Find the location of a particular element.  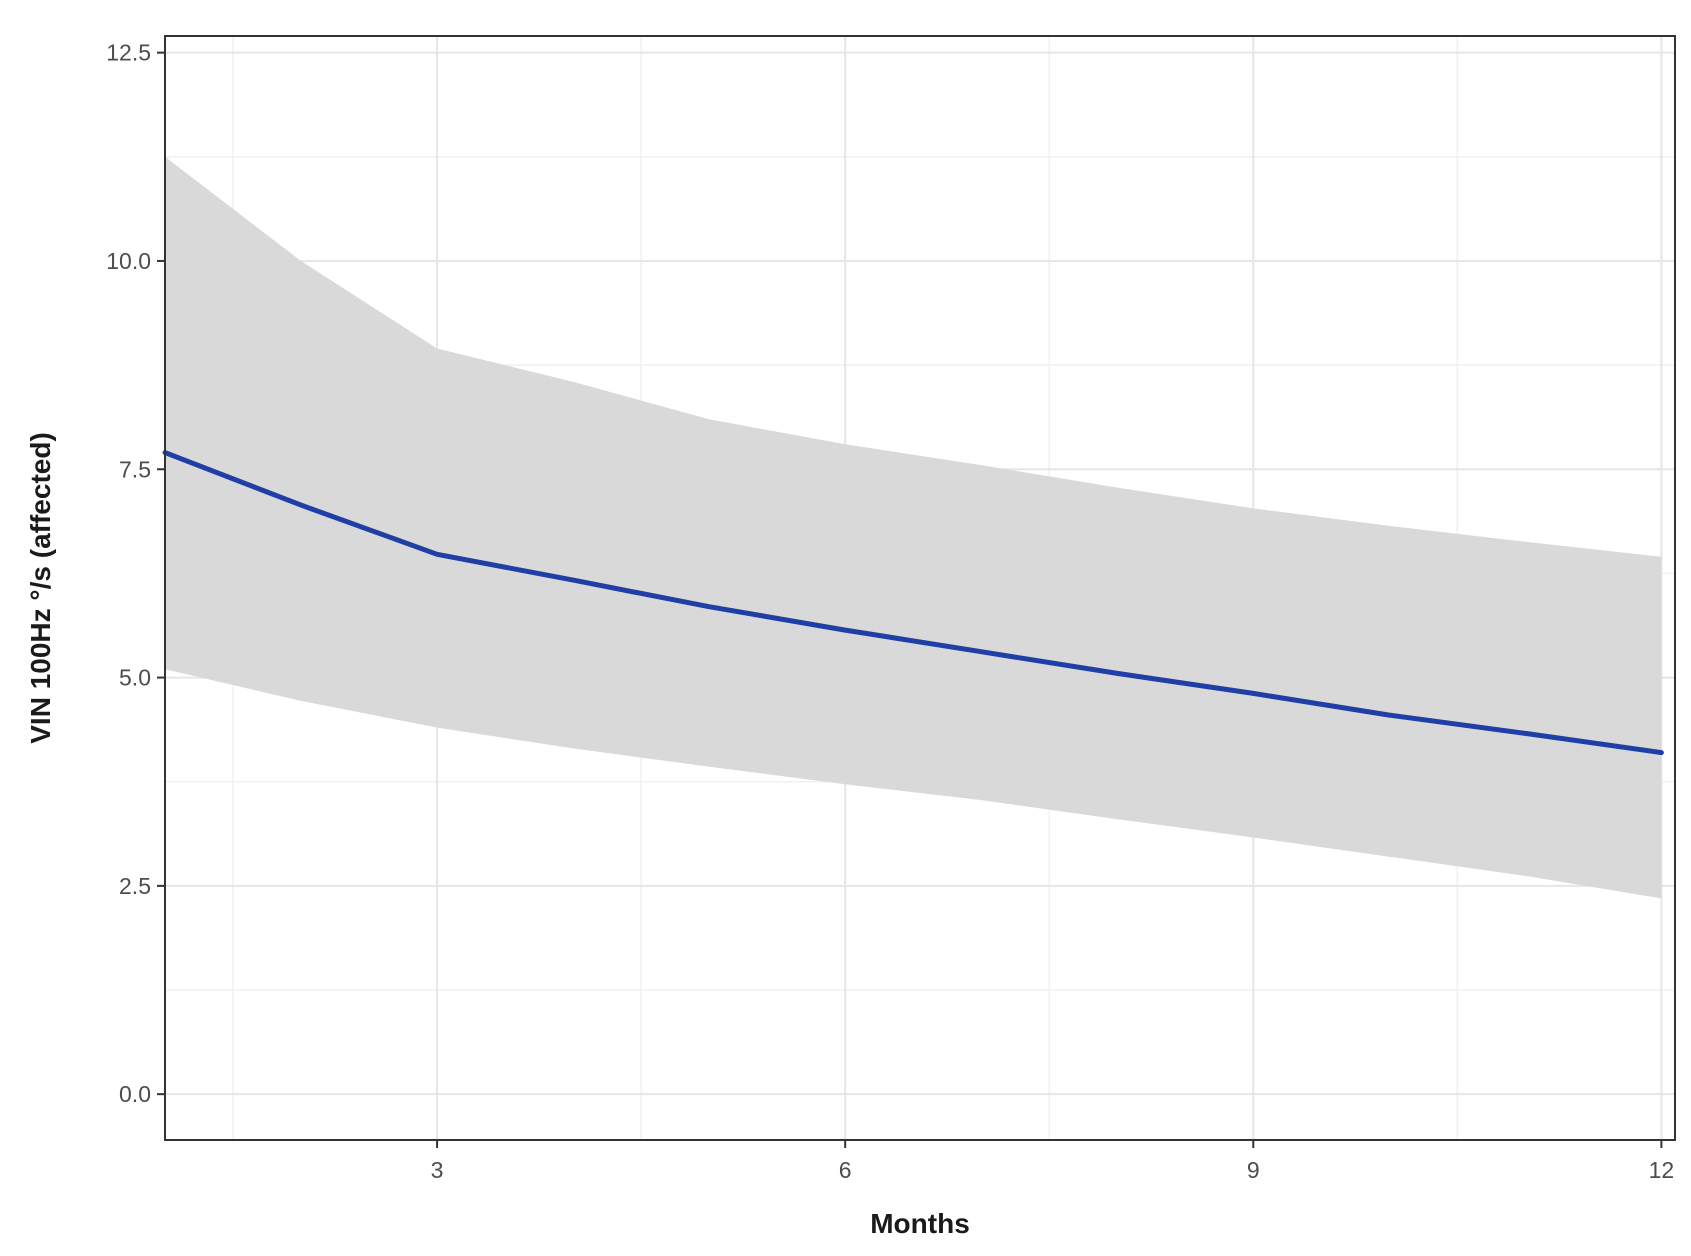

y-tick-label: 12.5 is located at coordinates (128, 53).